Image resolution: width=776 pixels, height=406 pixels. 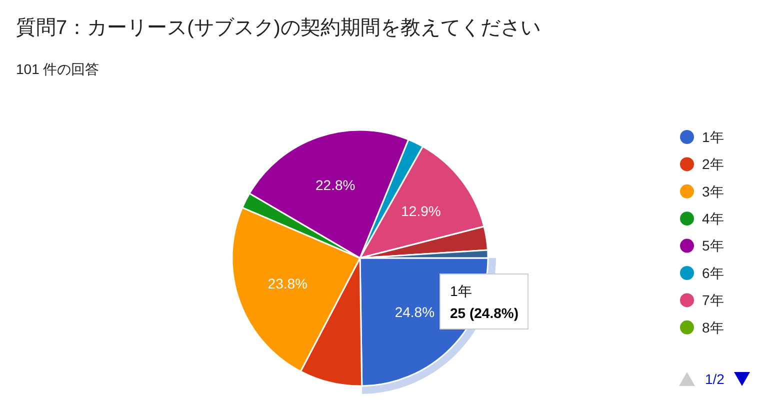 What do you see at coordinates (421, 211) in the screenshot?
I see `data-label: 12.9%` at bounding box center [421, 211].